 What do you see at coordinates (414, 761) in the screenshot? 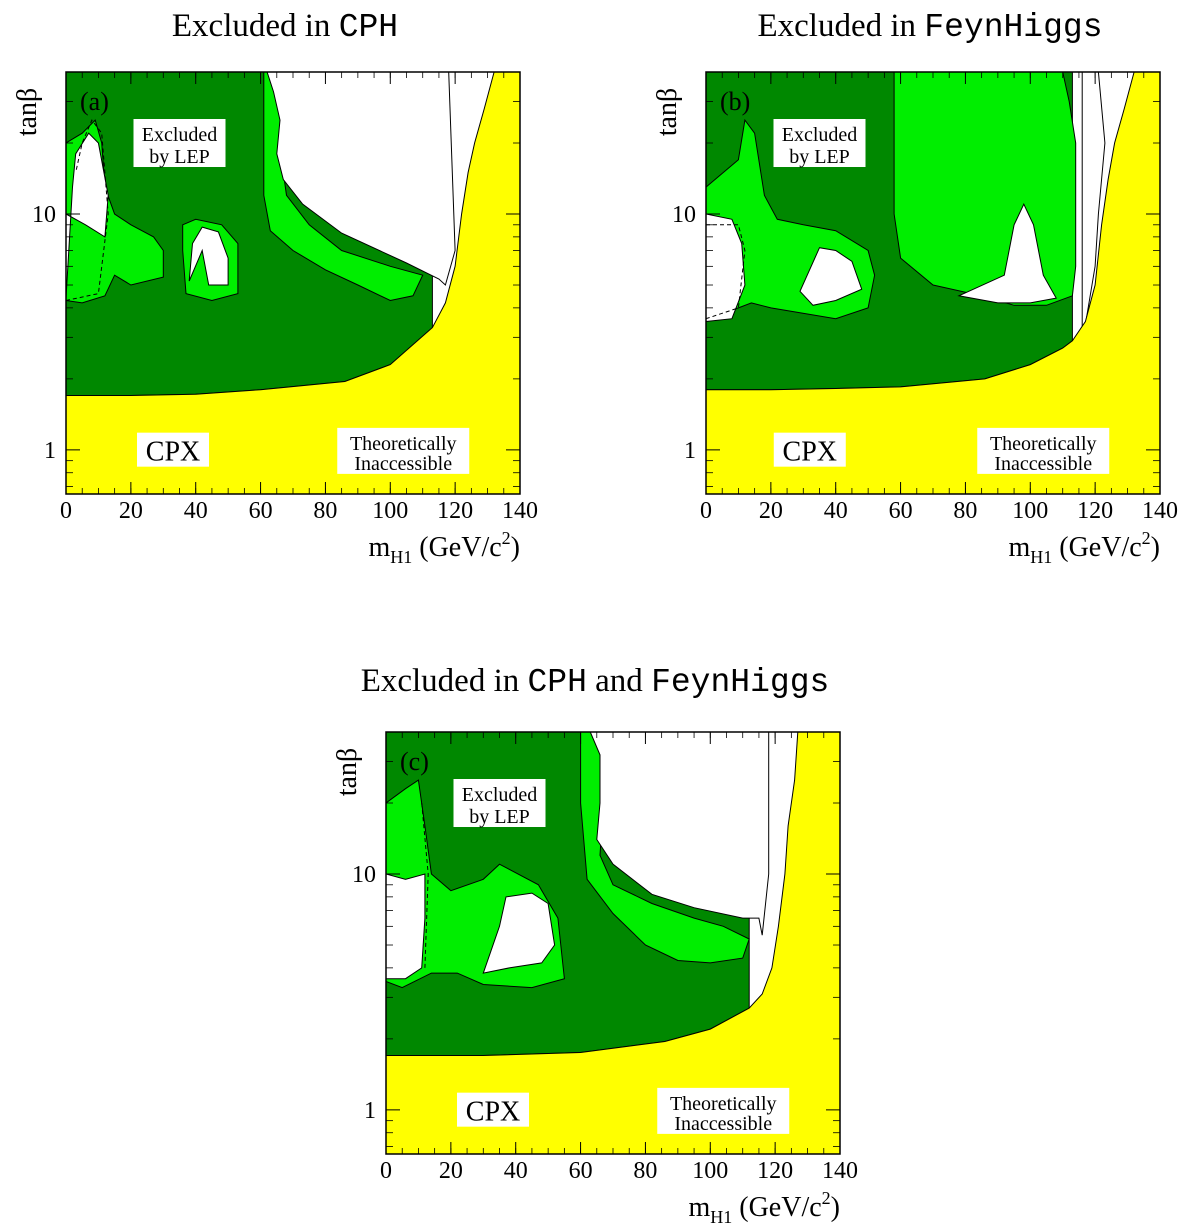
I see `panel-tag: (c)` at bounding box center [414, 761].